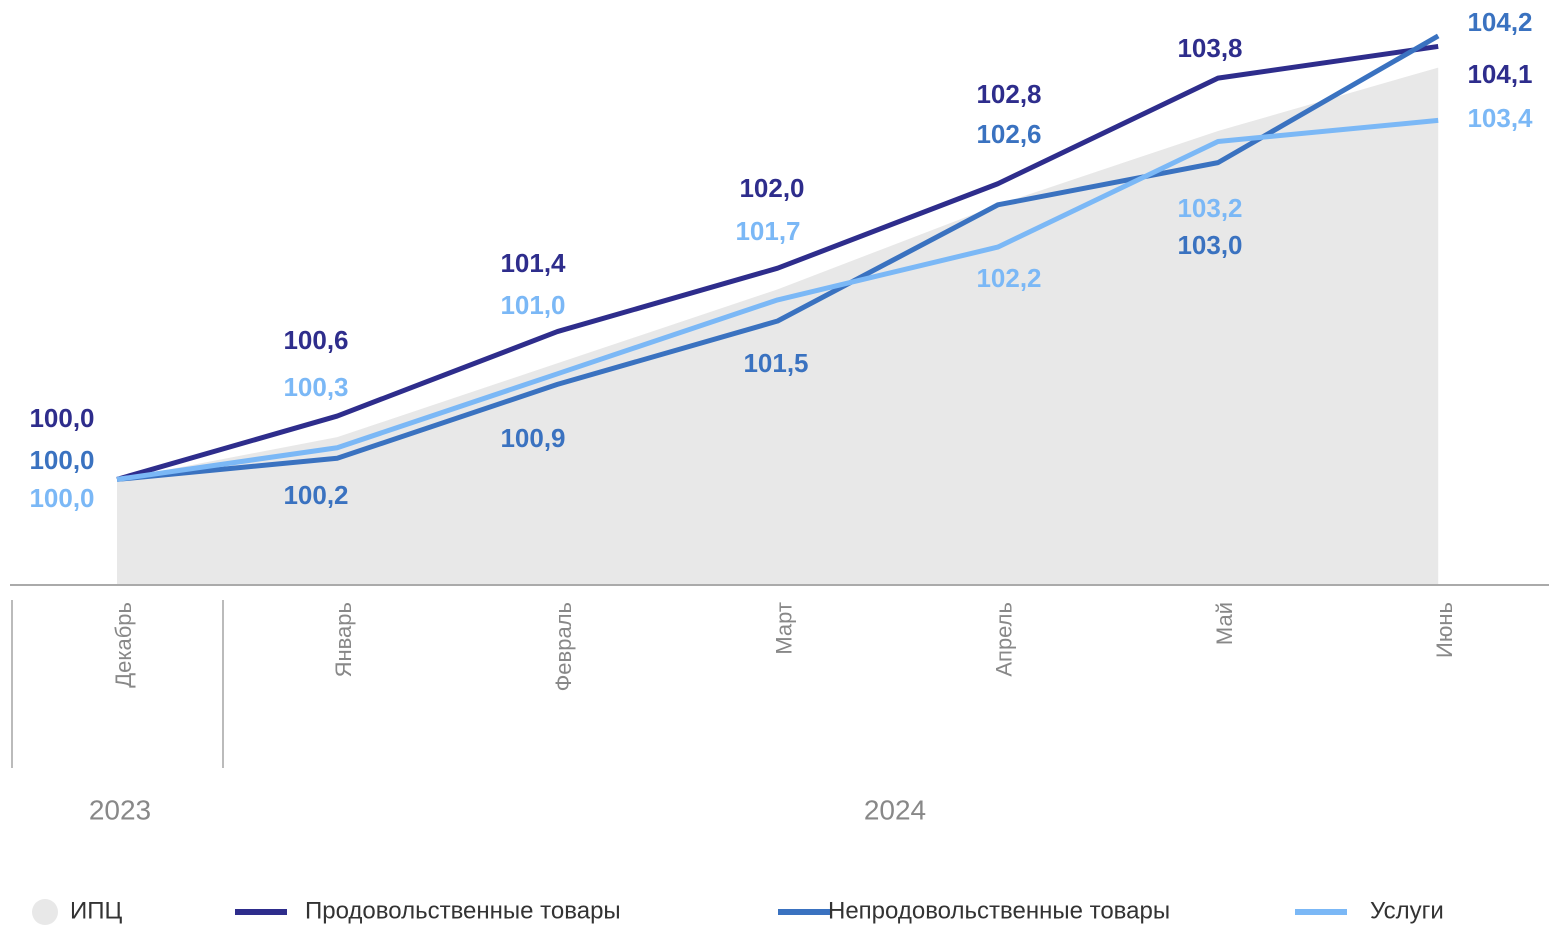  What do you see at coordinates (1008, 278) in the screenshot?
I see `data-label: 102,2` at bounding box center [1008, 278].